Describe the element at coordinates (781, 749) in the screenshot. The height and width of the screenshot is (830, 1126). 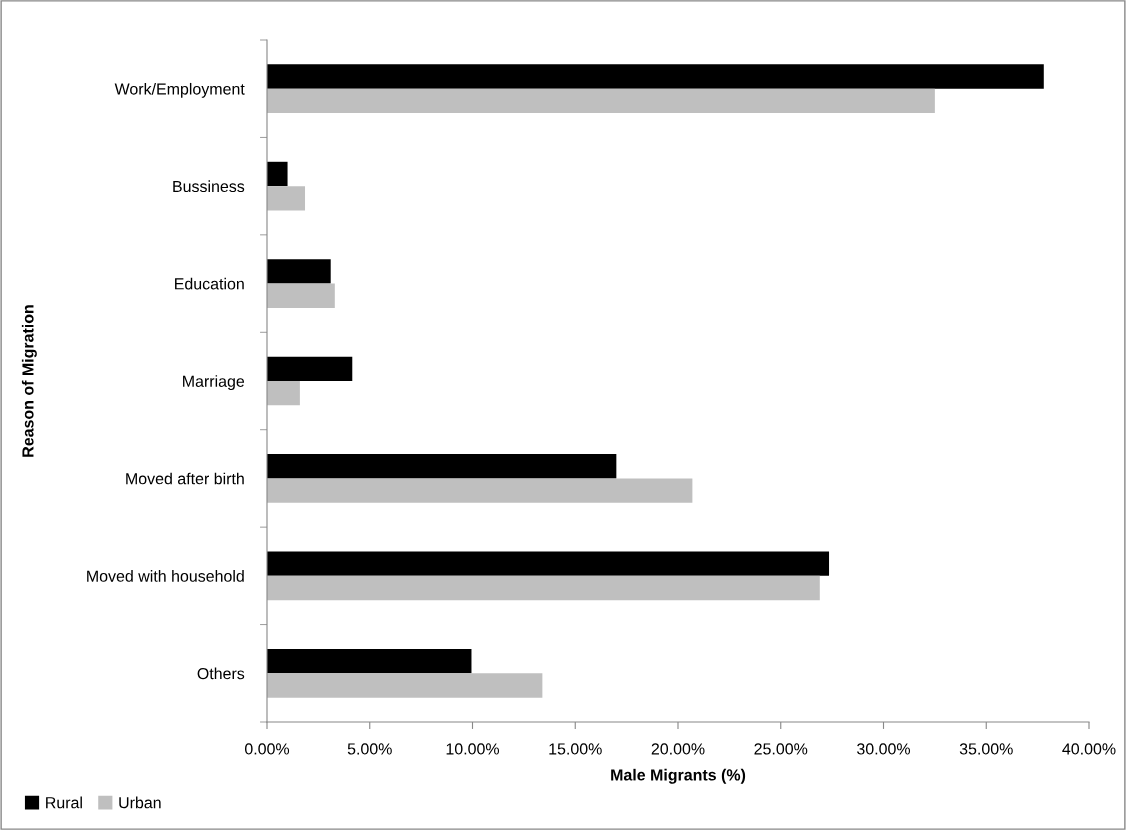
I see `x-tick-label: 25.00%` at that location.